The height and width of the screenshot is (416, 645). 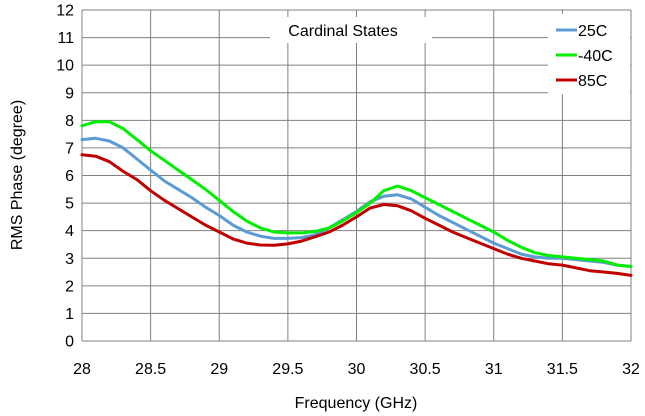 I want to click on y-tick-label: 5, so click(x=69, y=204).